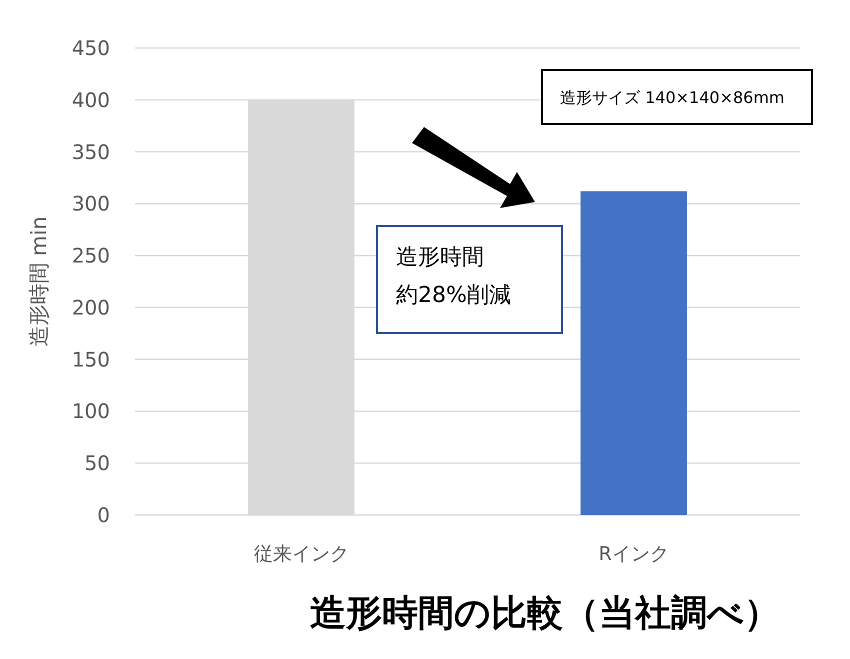 Image resolution: width=850 pixels, height=659 pixels. Describe the element at coordinates (91, 256) in the screenshot. I see `y-tick-label: 250` at that location.